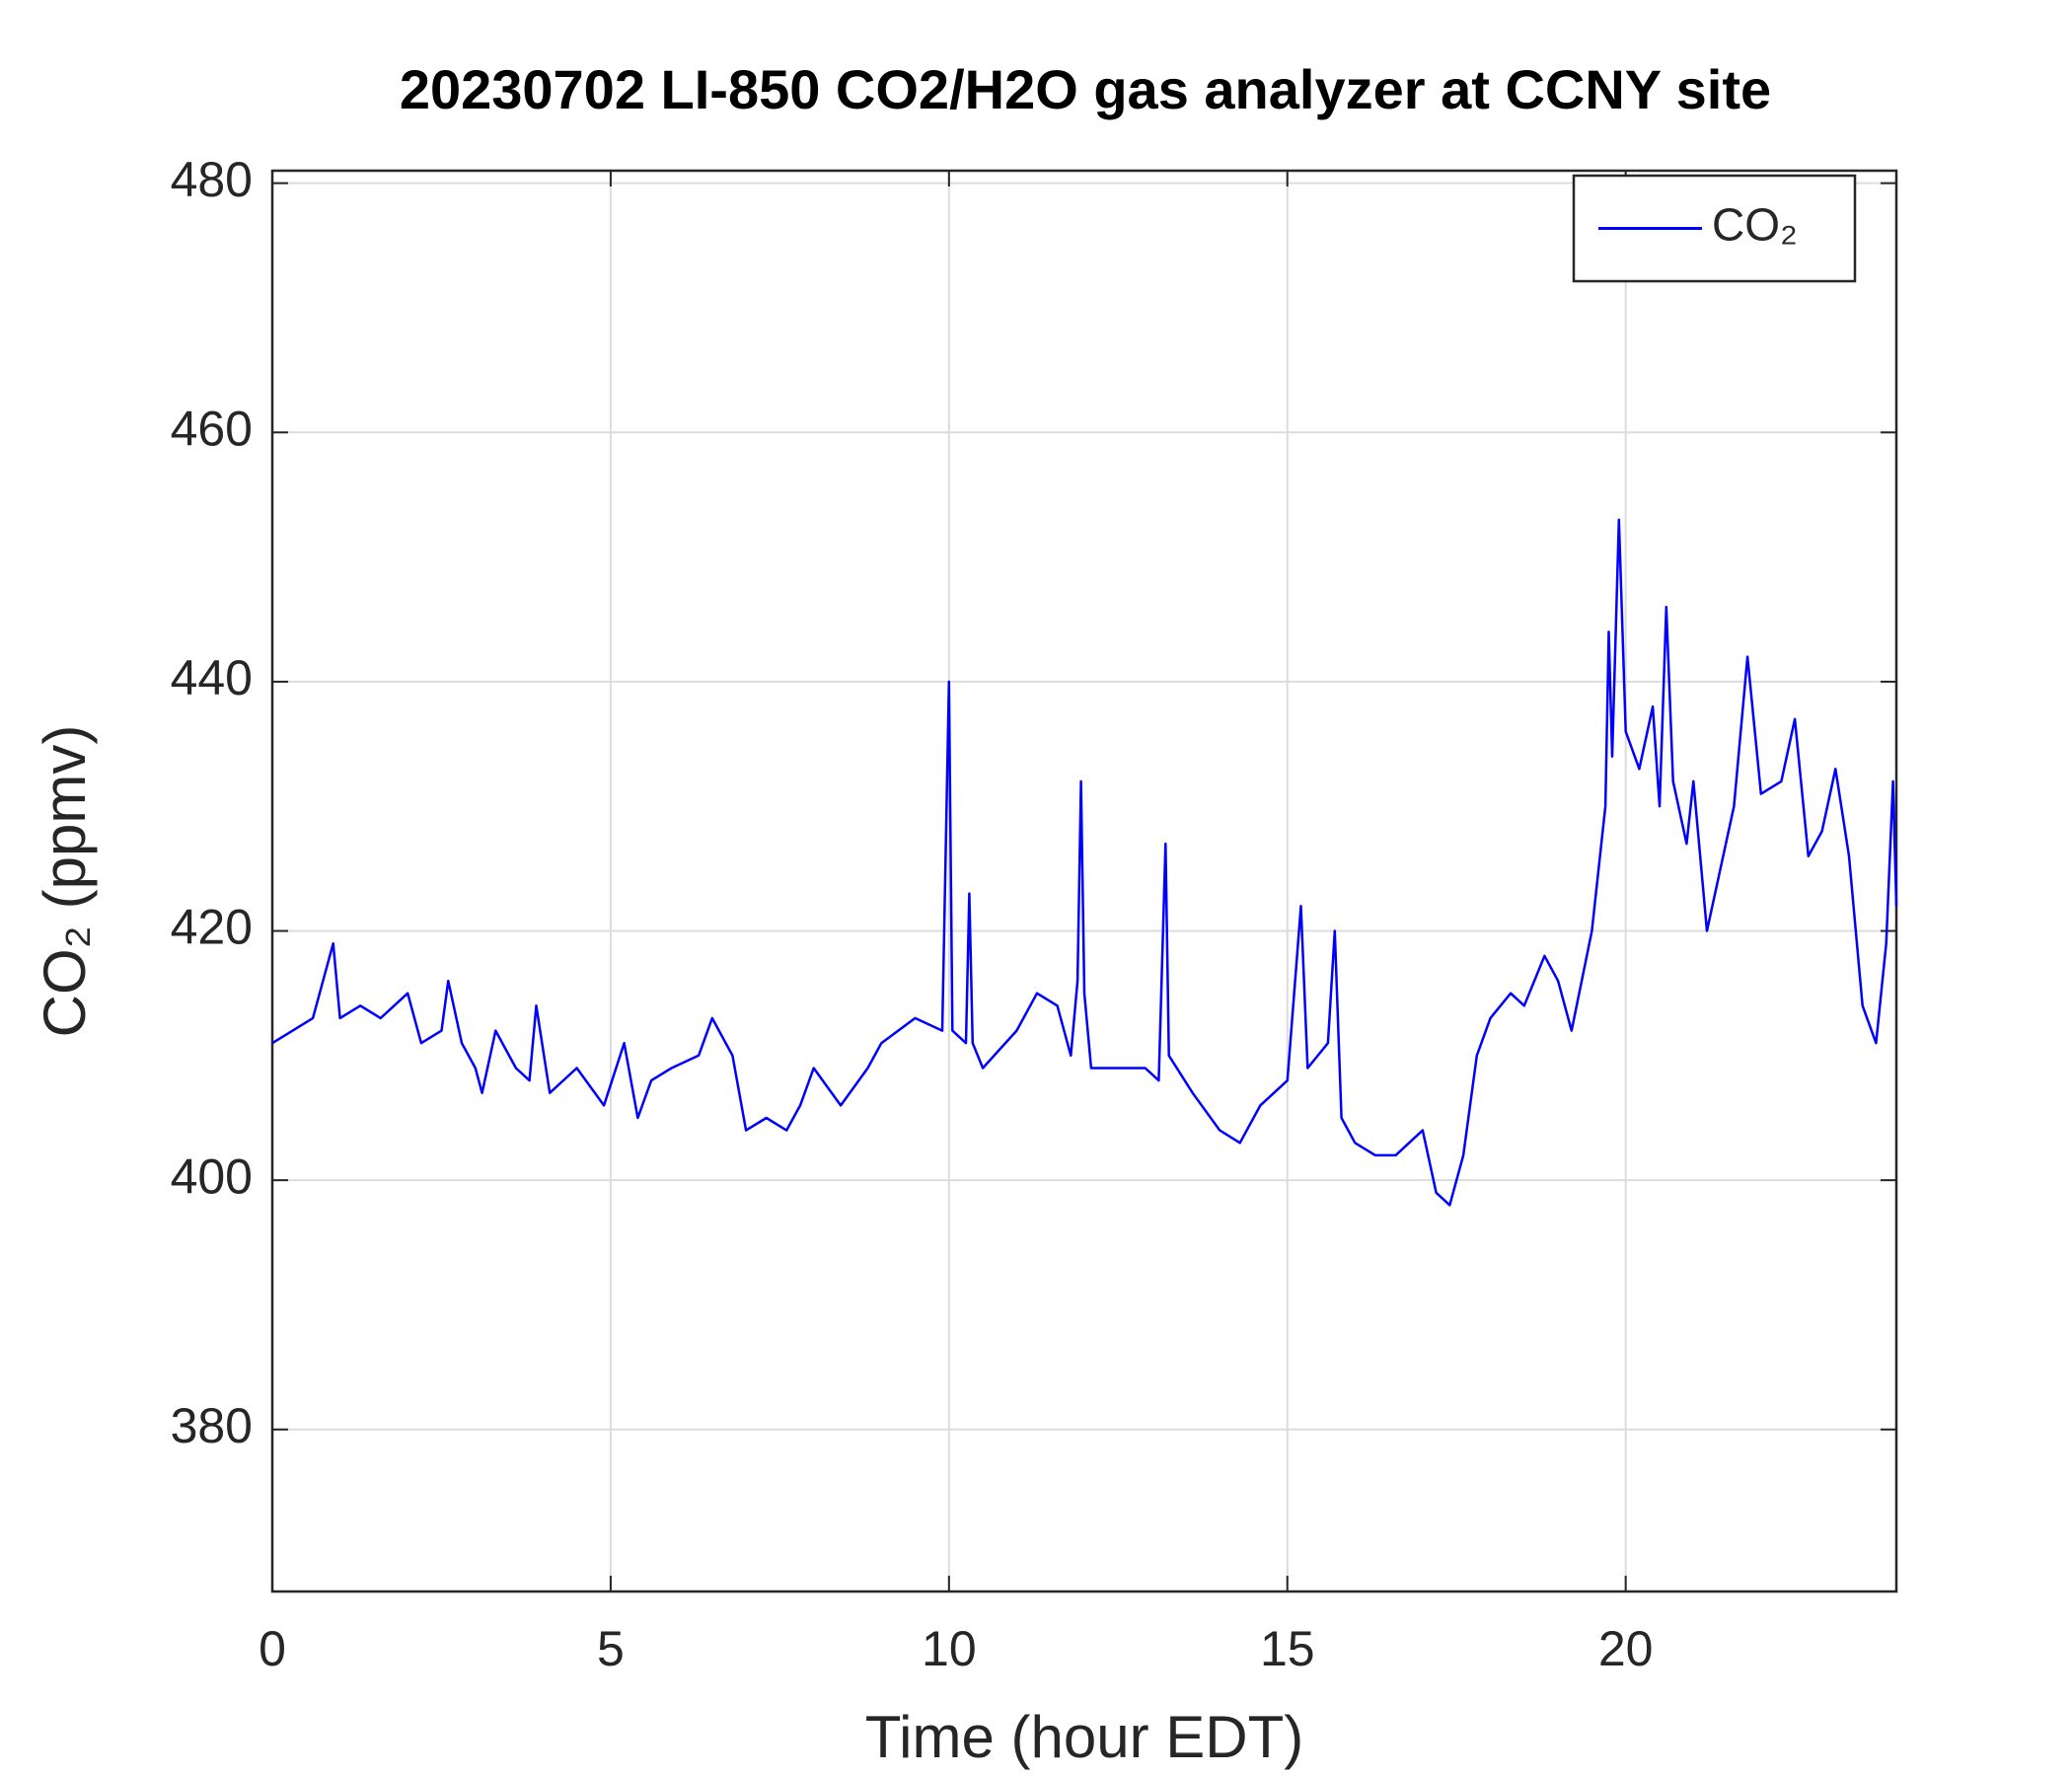  What do you see at coordinates (272, 1648) in the screenshot?
I see `x-tick-label: 0` at bounding box center [272, 1648].